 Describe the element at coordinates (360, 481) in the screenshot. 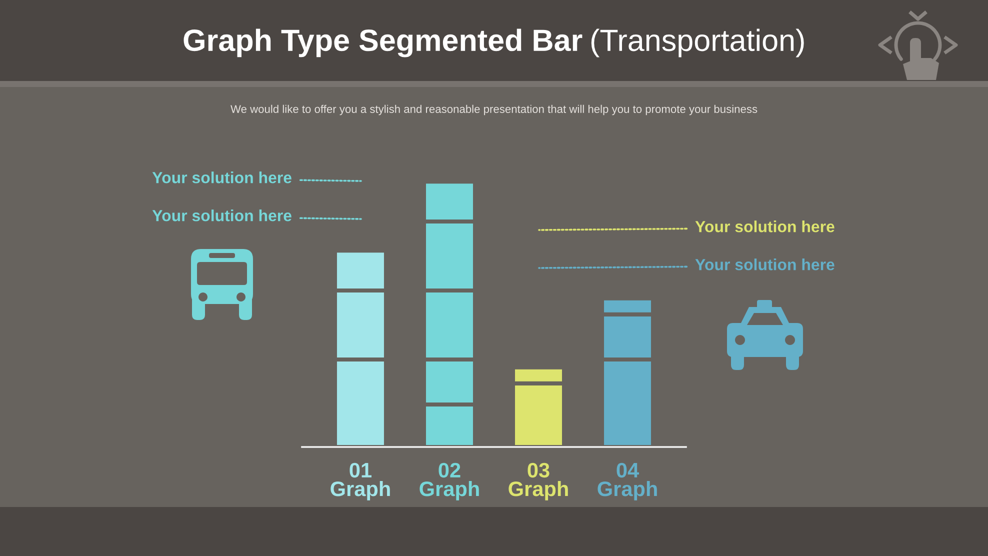

I see `x-tick-label: 01 Graph` at that location.